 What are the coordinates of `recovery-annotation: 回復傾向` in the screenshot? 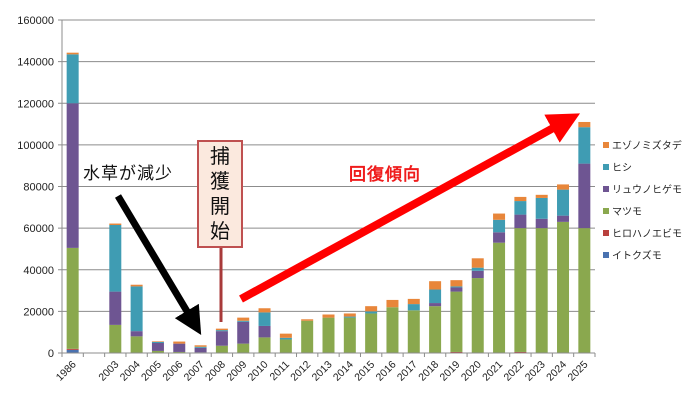 It's located at (385, 175).